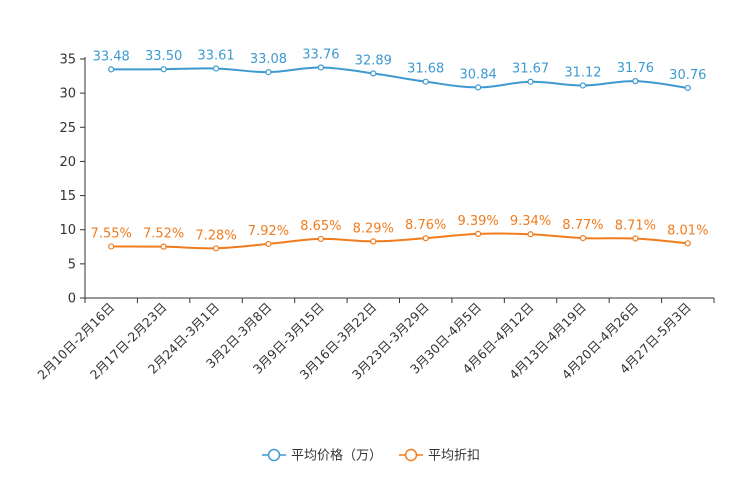 This screenshot has width=744, height=496. What do you see at coordinates (687, 230) in the screenshot?
I see `data-label: 8.01%` at bounding box center [687, 230].